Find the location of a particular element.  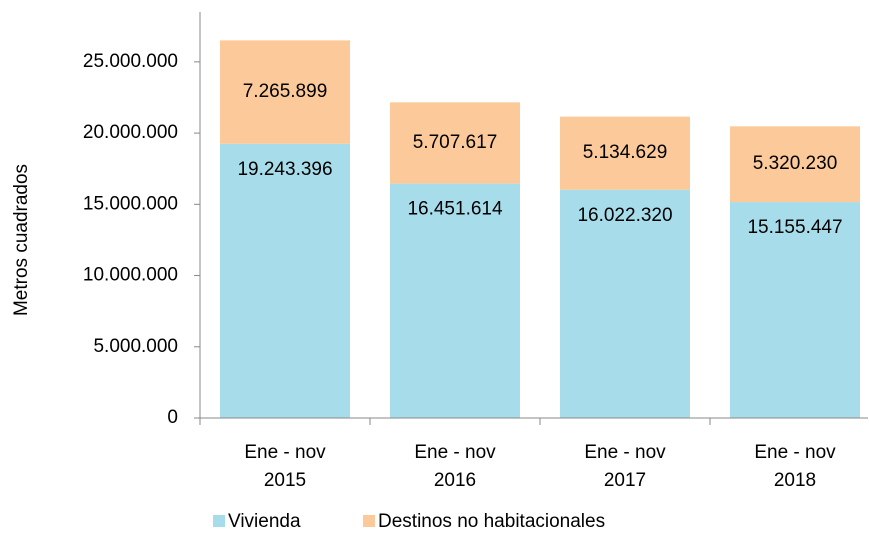

legend-label: Destinos no habitacionales is located at coordinates (491, 521).